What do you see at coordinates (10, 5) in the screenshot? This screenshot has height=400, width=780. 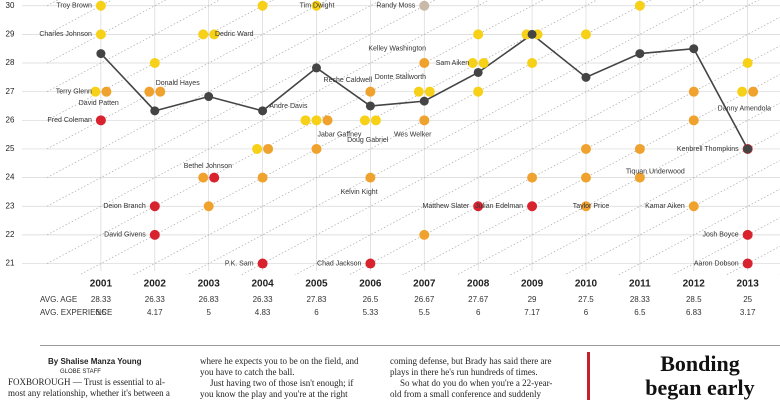 I see `y-tick-label: 30` at bounding box center [10, 5].